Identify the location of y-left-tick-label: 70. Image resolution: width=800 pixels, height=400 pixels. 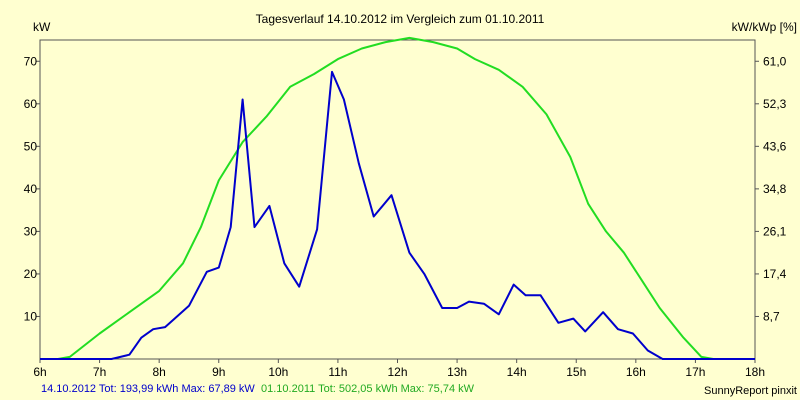
(31, 61).